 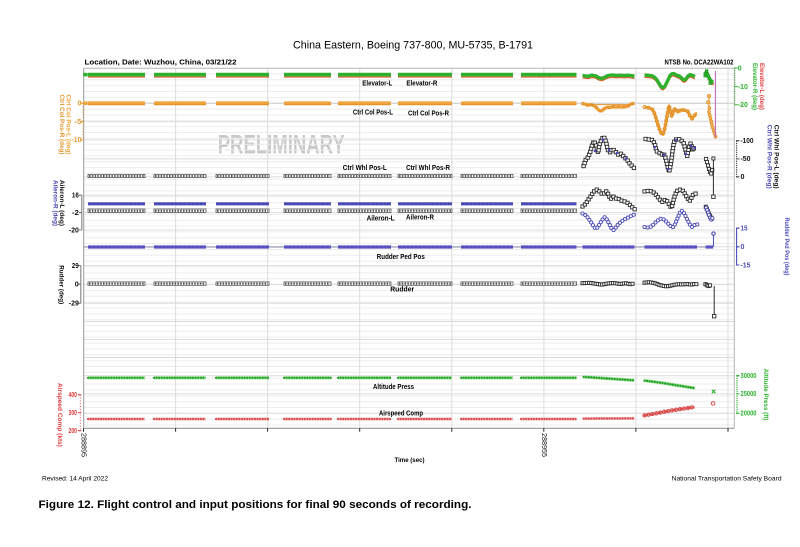 I want to click on svg-text: 16, so click(x=75, y=196).